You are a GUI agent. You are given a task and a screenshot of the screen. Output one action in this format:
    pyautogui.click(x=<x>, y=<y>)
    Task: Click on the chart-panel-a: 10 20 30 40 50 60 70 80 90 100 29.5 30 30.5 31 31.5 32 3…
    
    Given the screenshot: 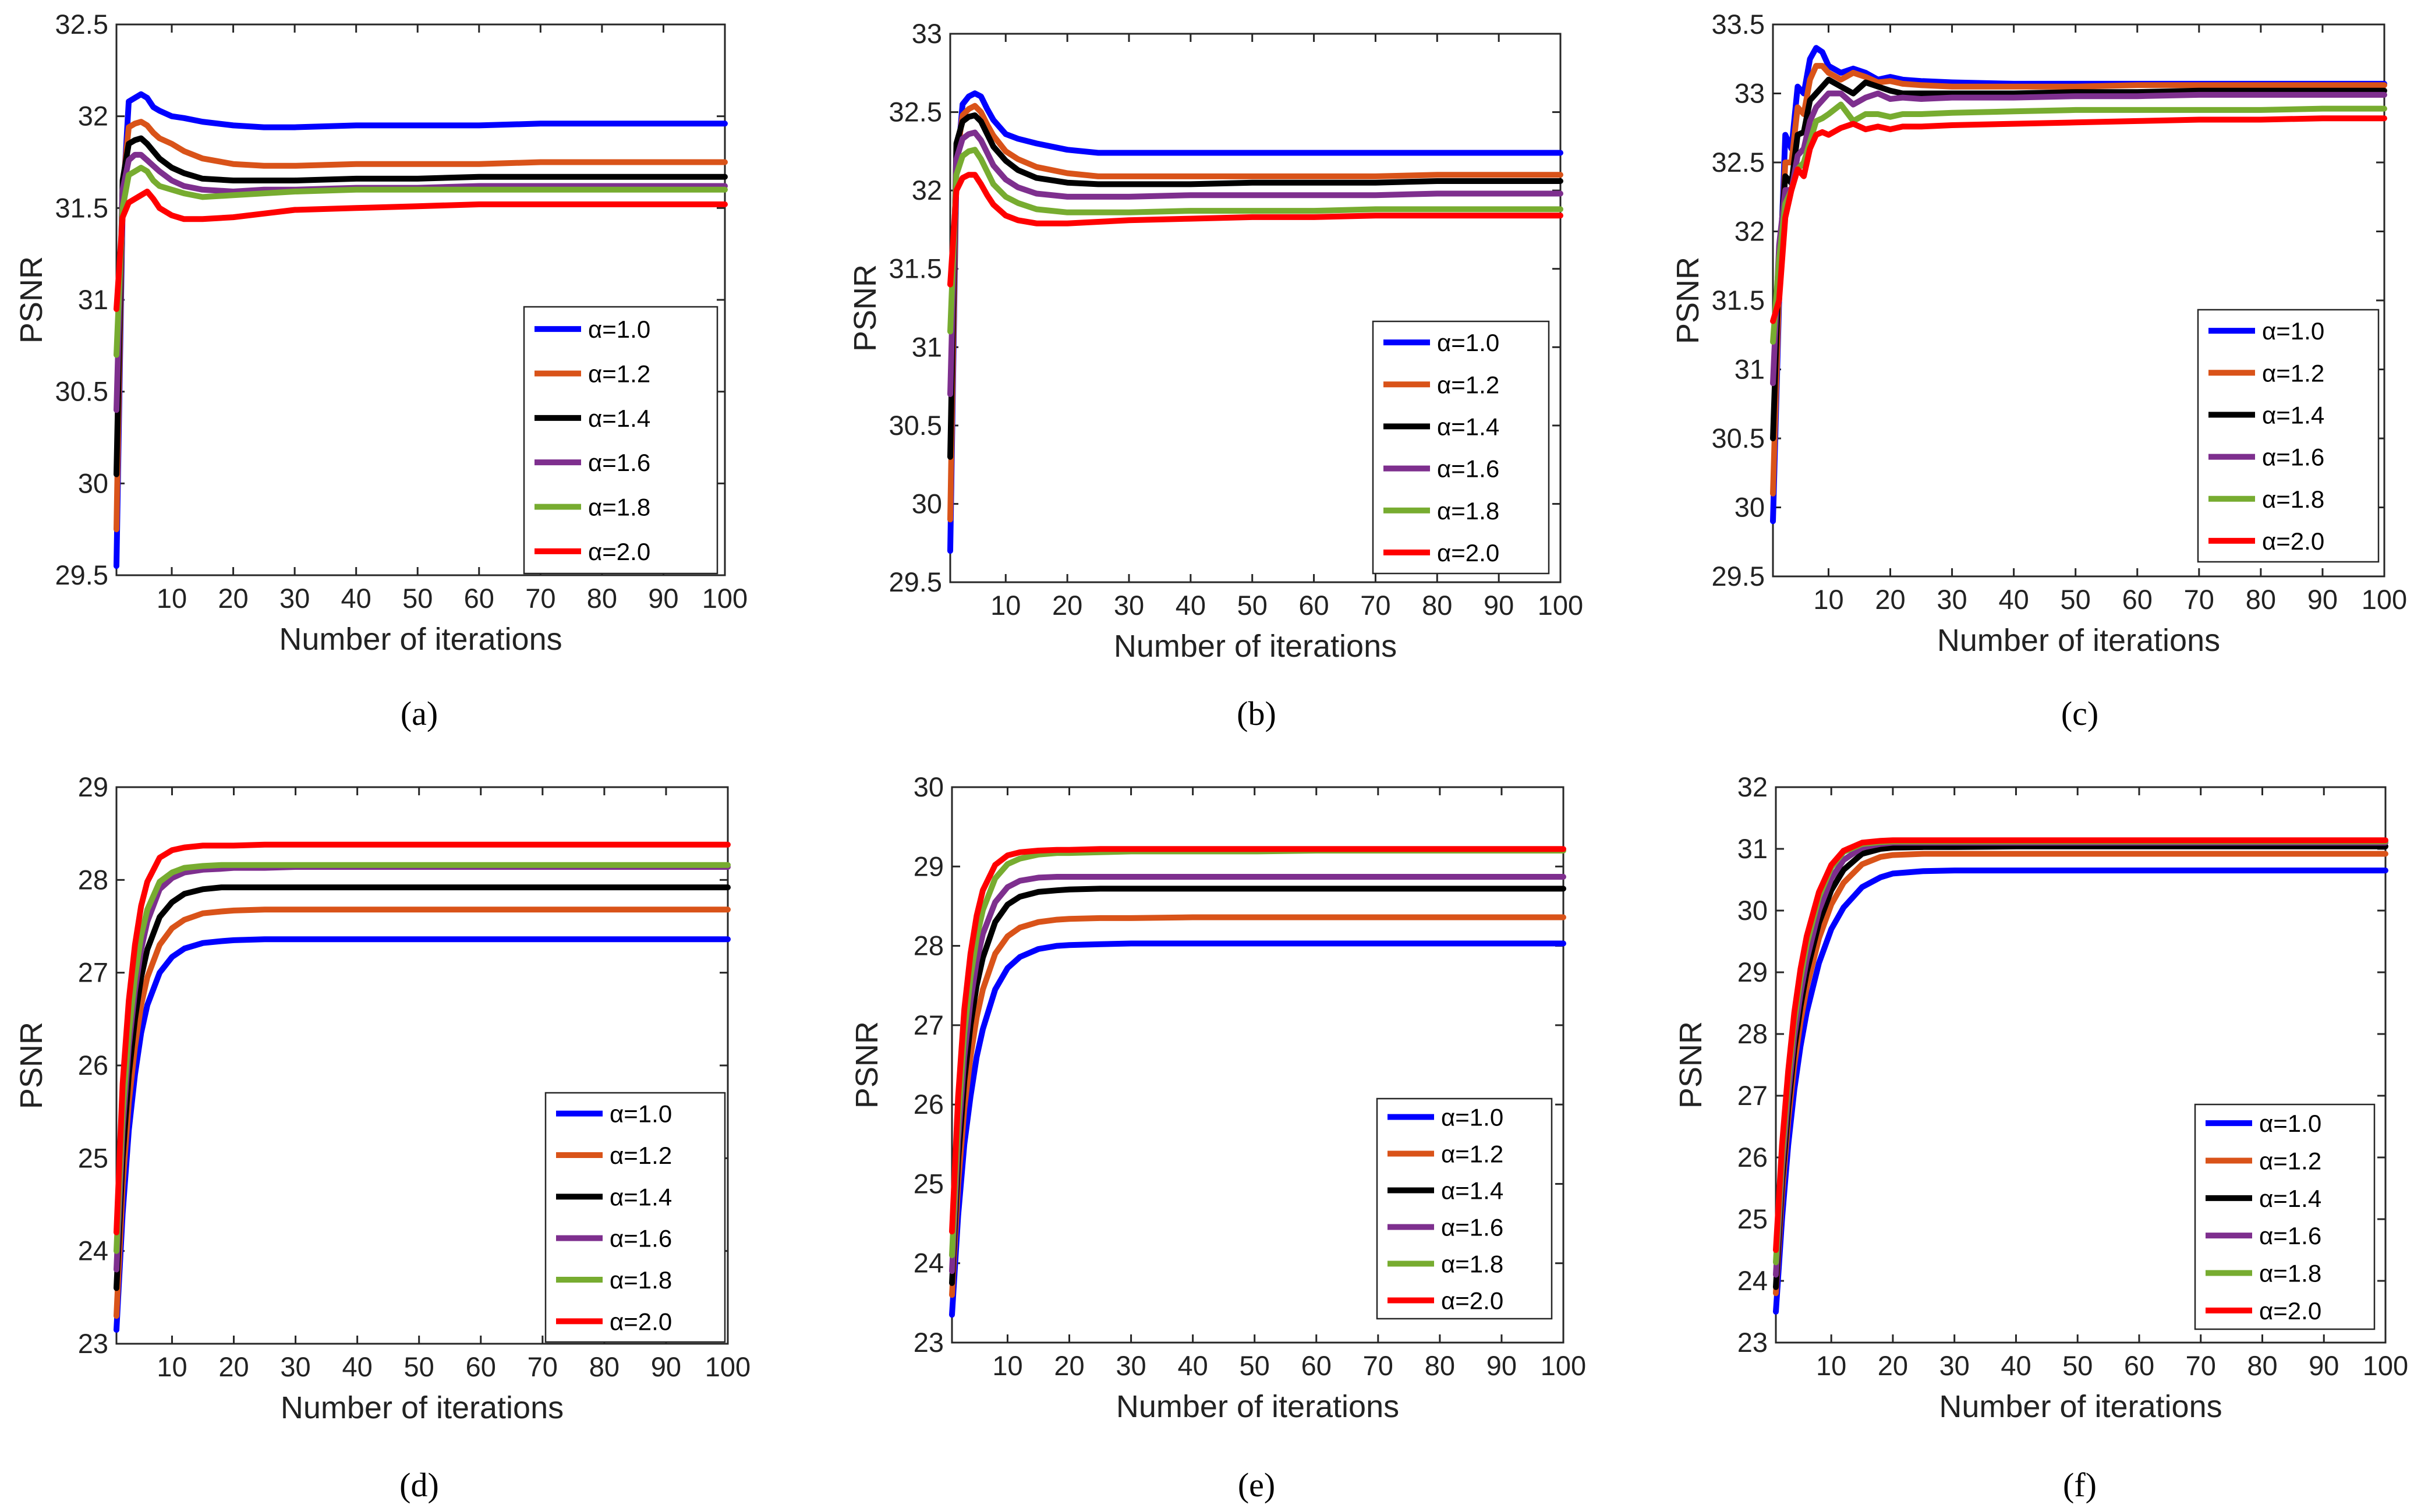 What is the action you would take?
    pyautogui.click(x=381, y=370)
    